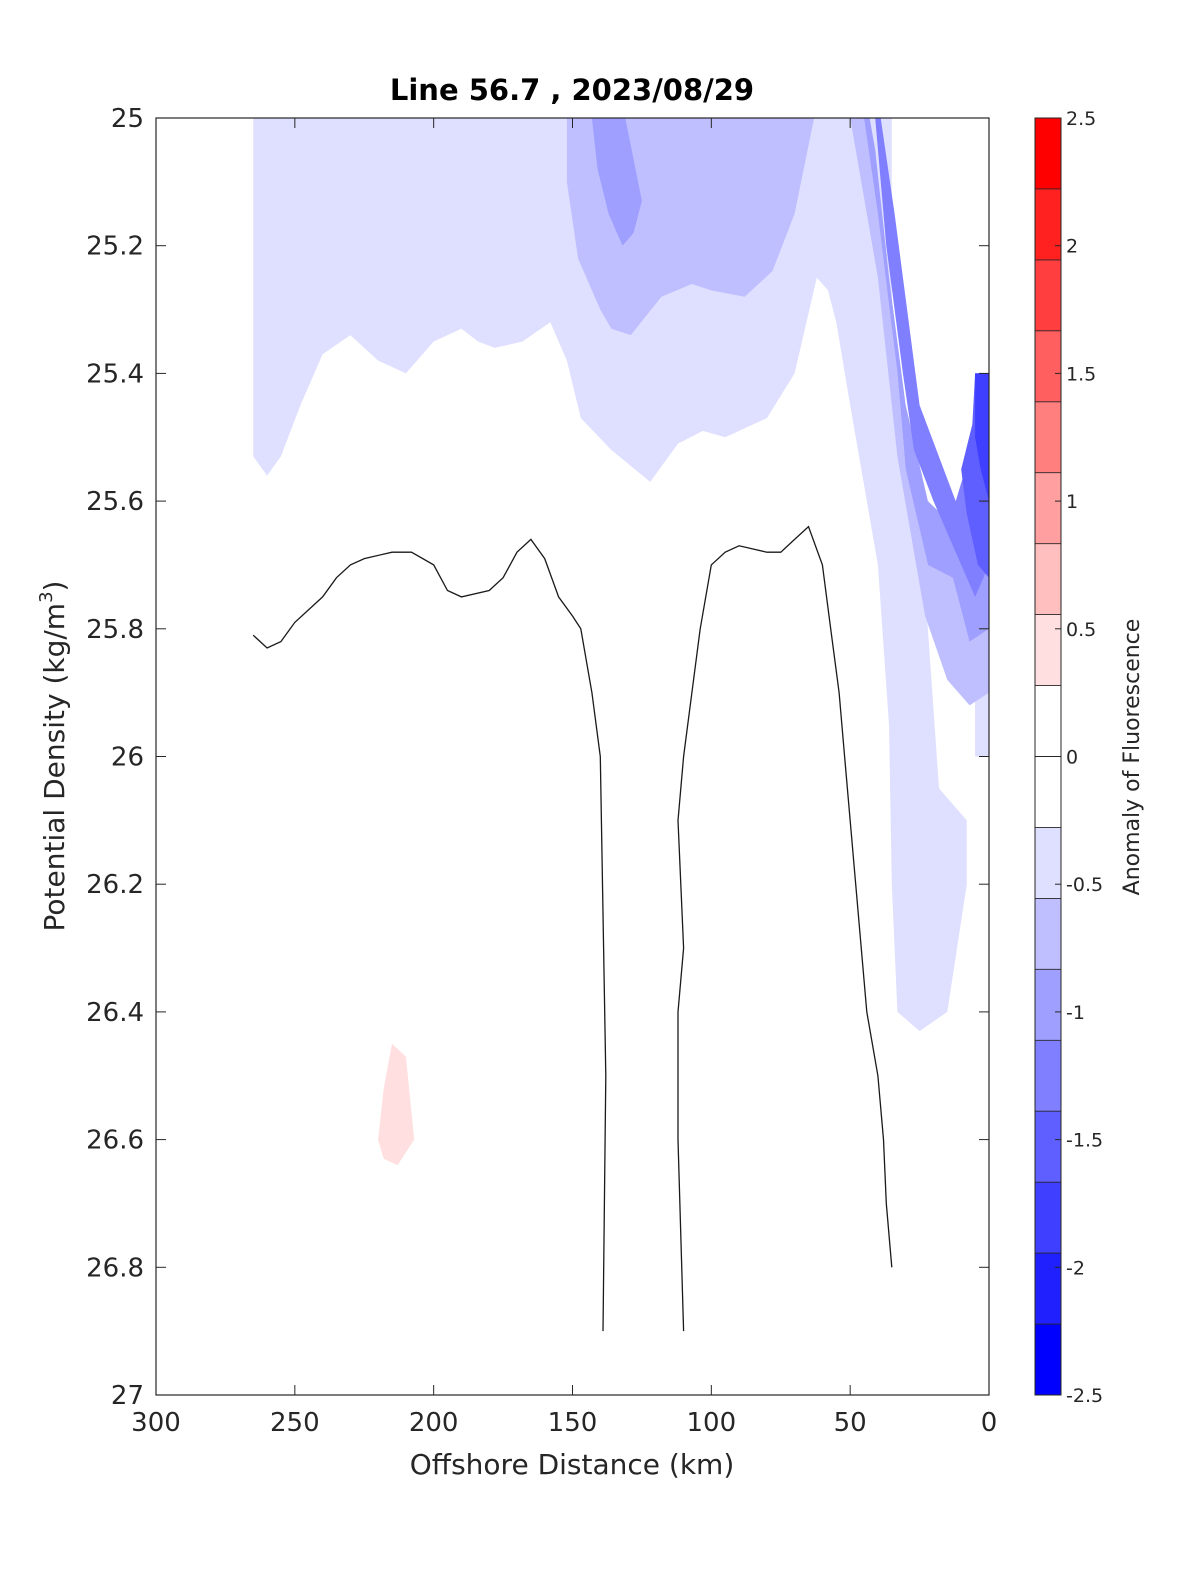  I want to click on colorbar-tick-label: 0.5, so click(1081, 630).